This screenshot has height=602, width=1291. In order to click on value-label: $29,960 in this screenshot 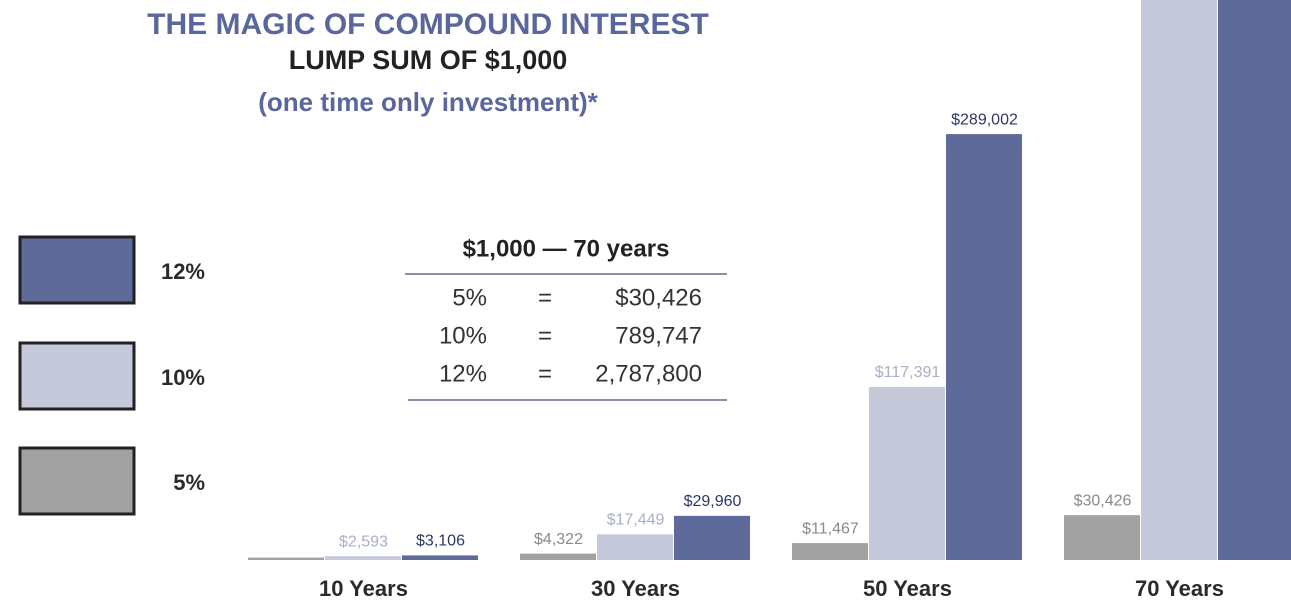, I will do `click(713, 501)`.